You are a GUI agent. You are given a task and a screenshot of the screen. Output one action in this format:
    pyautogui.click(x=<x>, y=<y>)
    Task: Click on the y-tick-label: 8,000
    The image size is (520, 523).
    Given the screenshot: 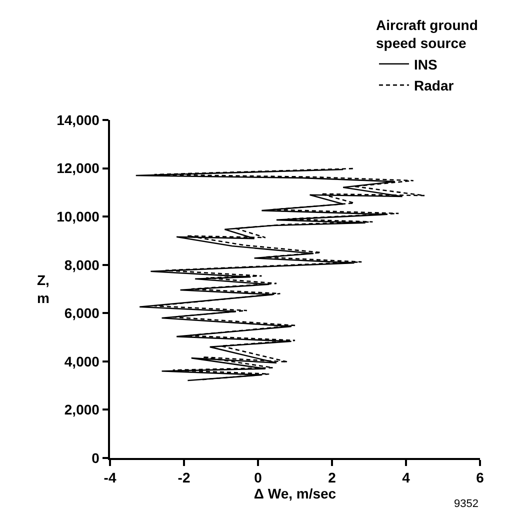 What is the action you would take?
    pyautogui.click(x=82, y=264)
    